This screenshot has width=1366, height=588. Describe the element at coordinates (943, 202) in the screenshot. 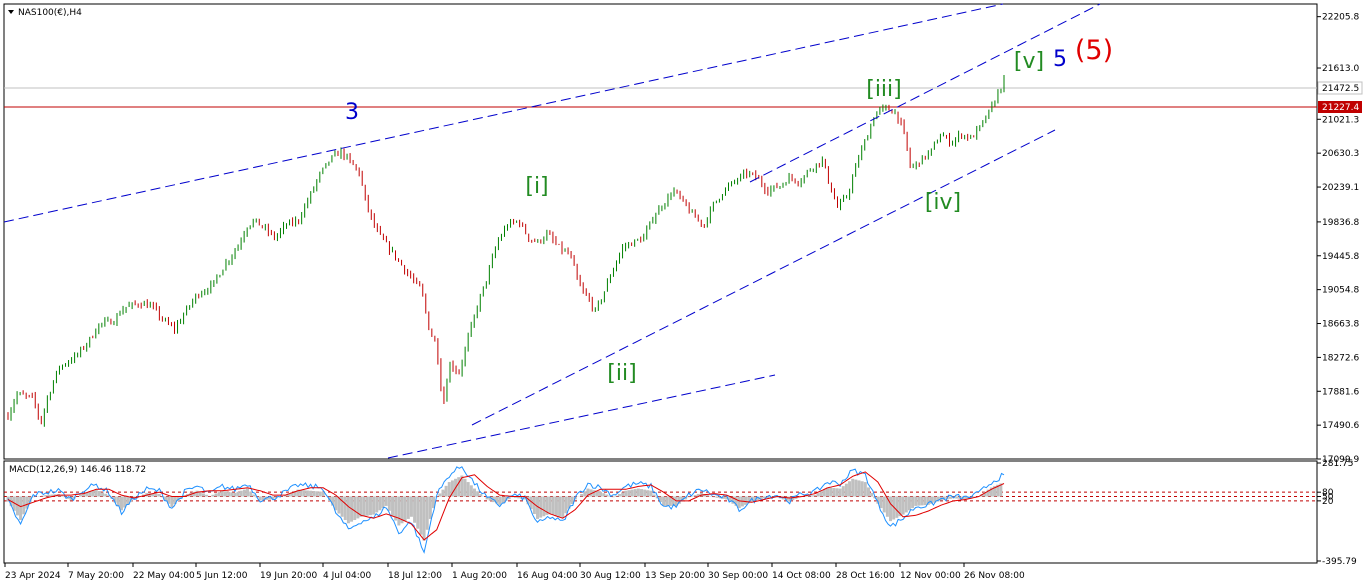

I see `wave-label-iv: [iv]` at that location.